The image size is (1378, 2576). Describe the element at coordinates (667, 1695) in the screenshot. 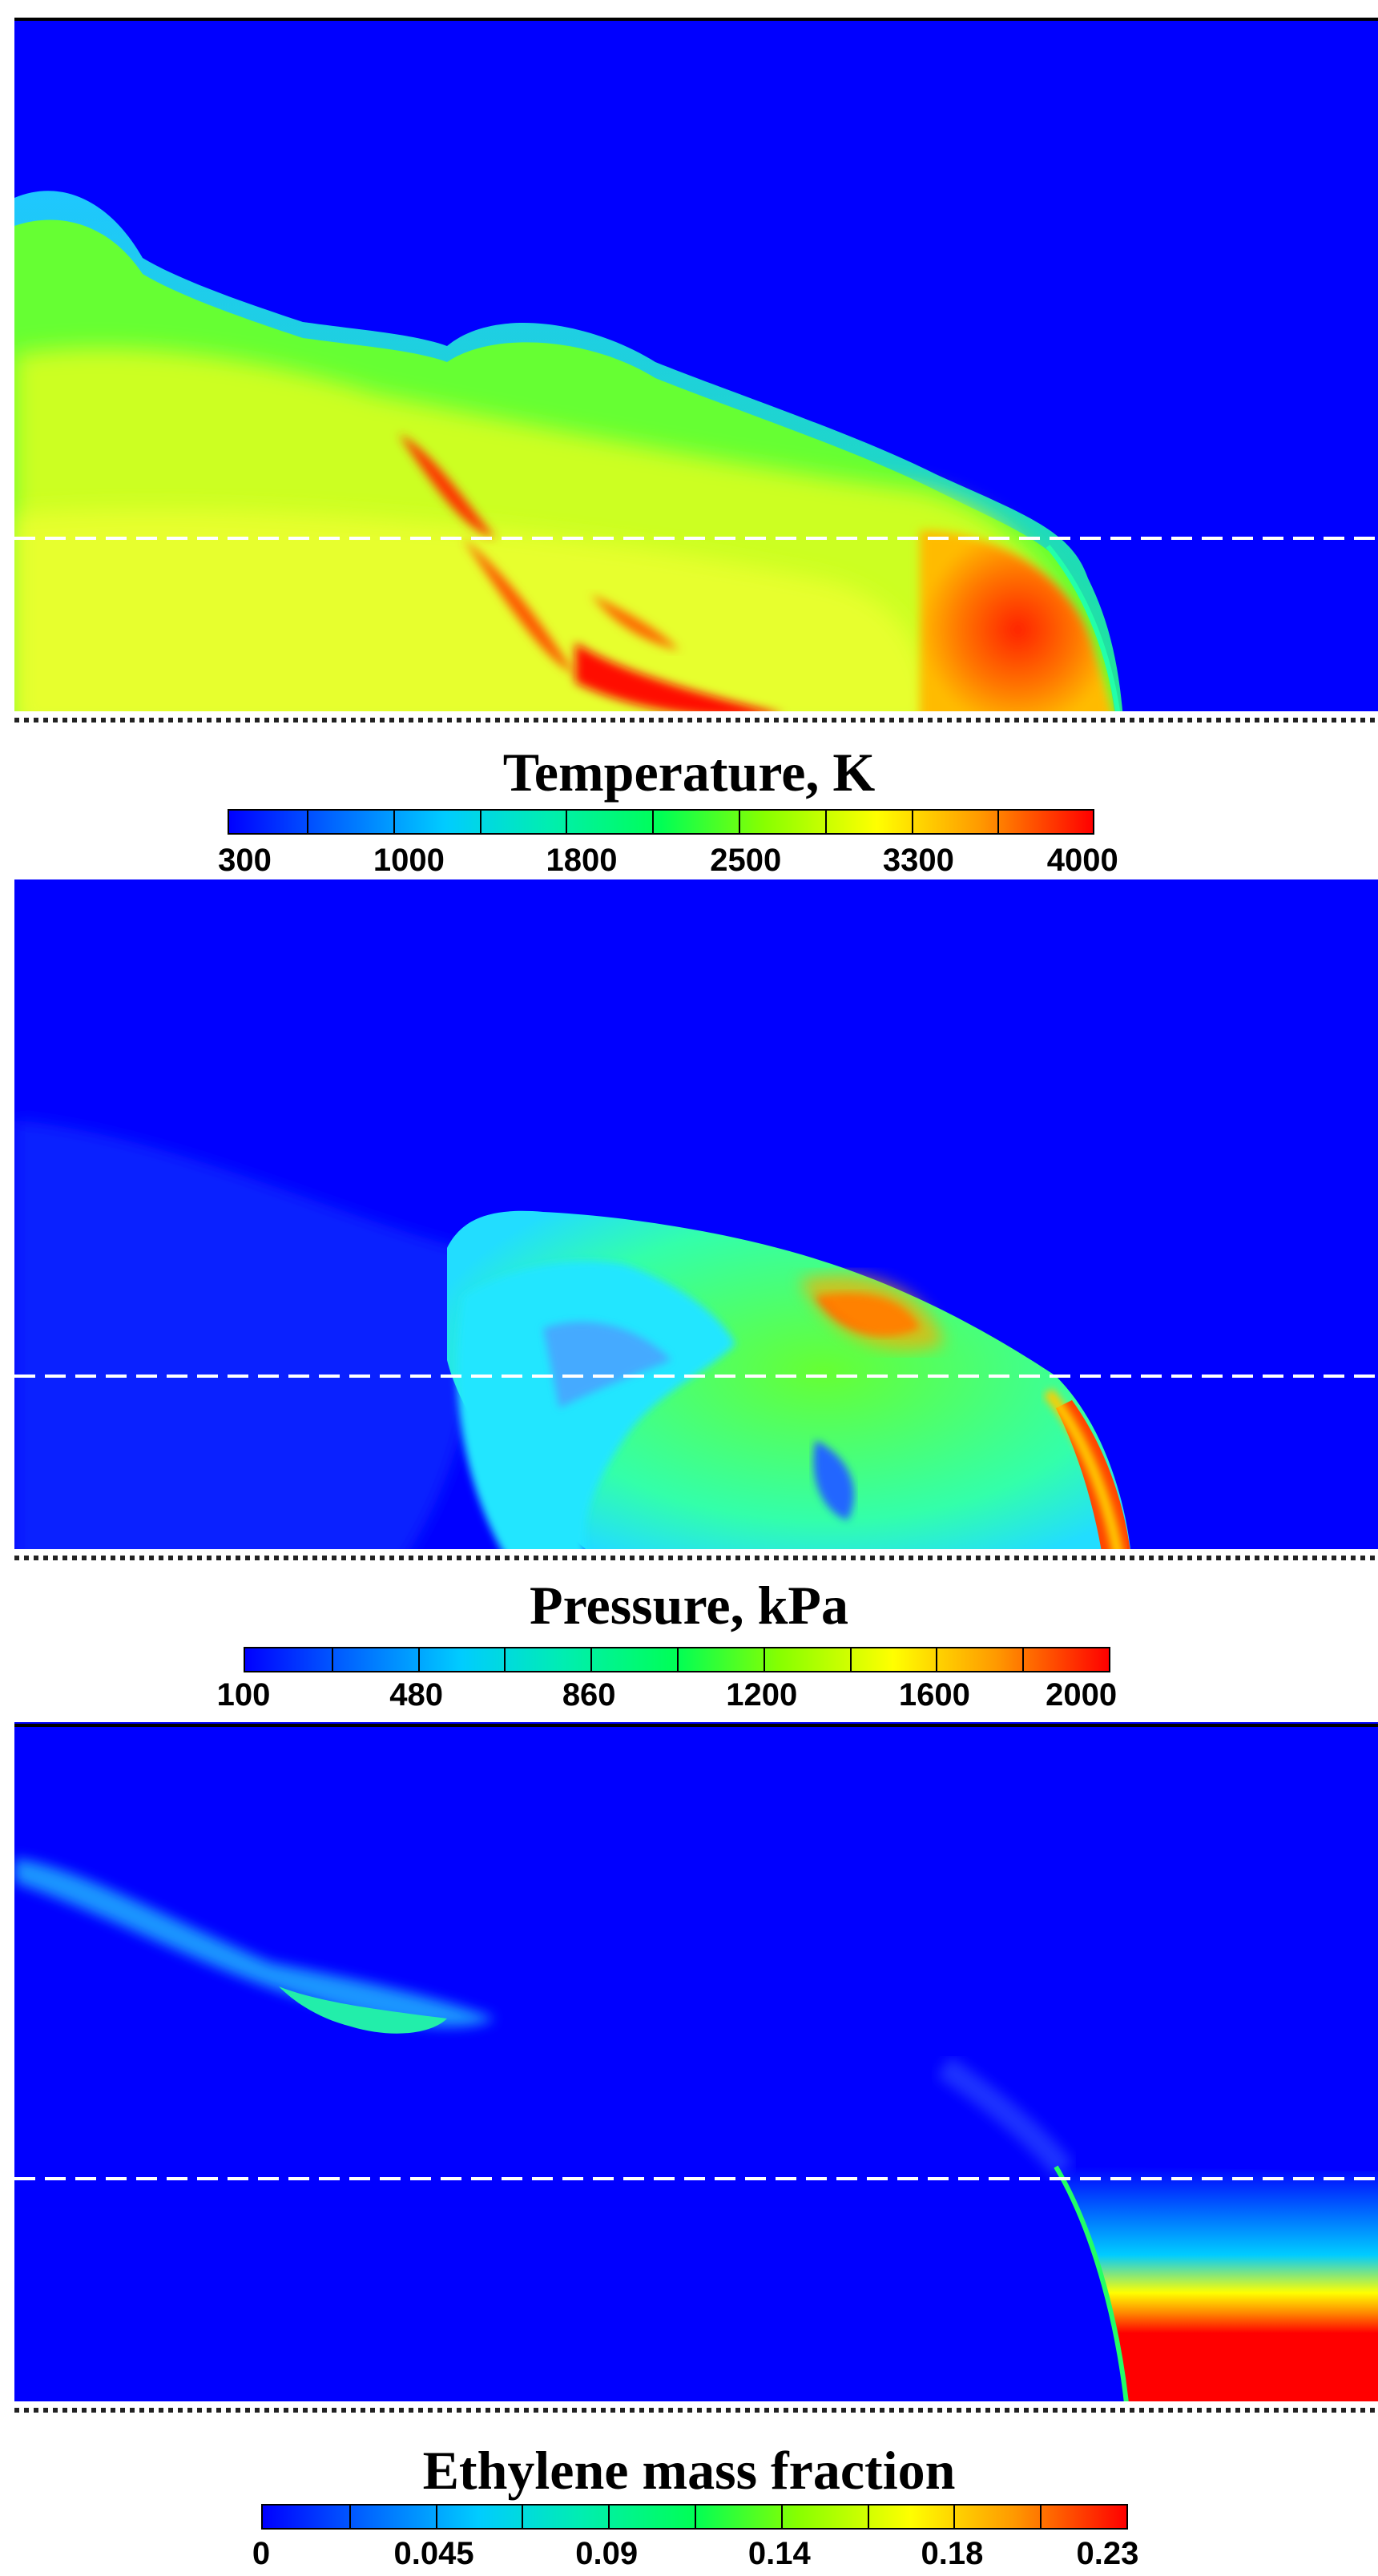

I see `pressure-colorbar-labels: 100 480 860 1200 1600 2000` at that location.